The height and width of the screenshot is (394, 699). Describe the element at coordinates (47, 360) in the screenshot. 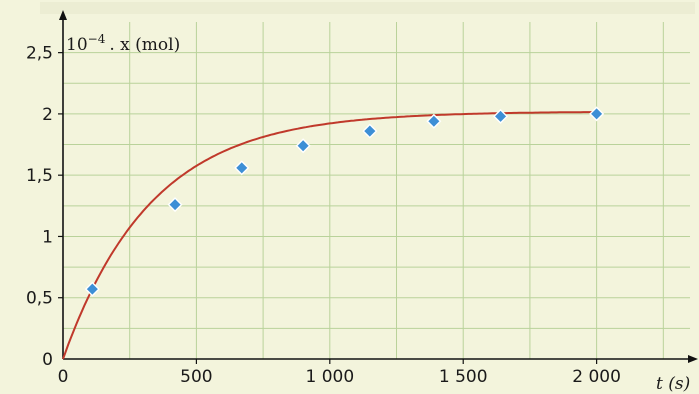

I see `origin-label: 0` at that location.